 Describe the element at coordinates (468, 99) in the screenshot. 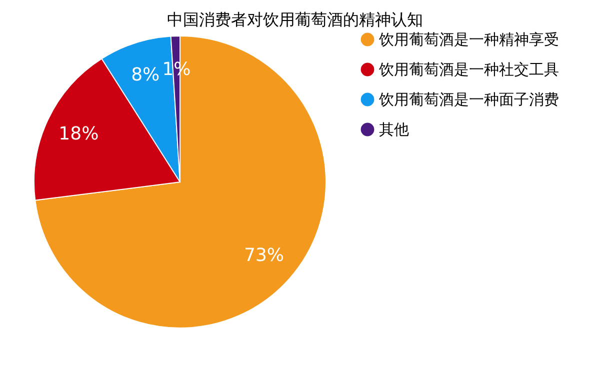

I see `legend-label: 饮用葡萄酒是一种面子消费` at that location.